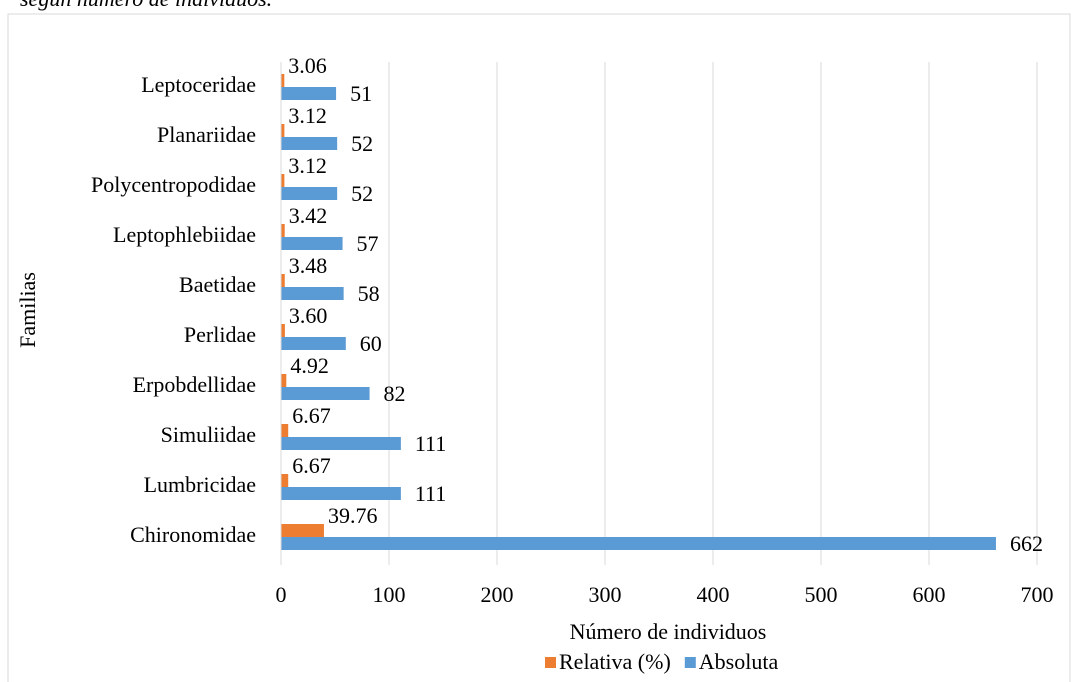 Image resolution: width=1075 pixels, height=682 pixels. I want to click on x-tick-label: 200, so click(497, 594).